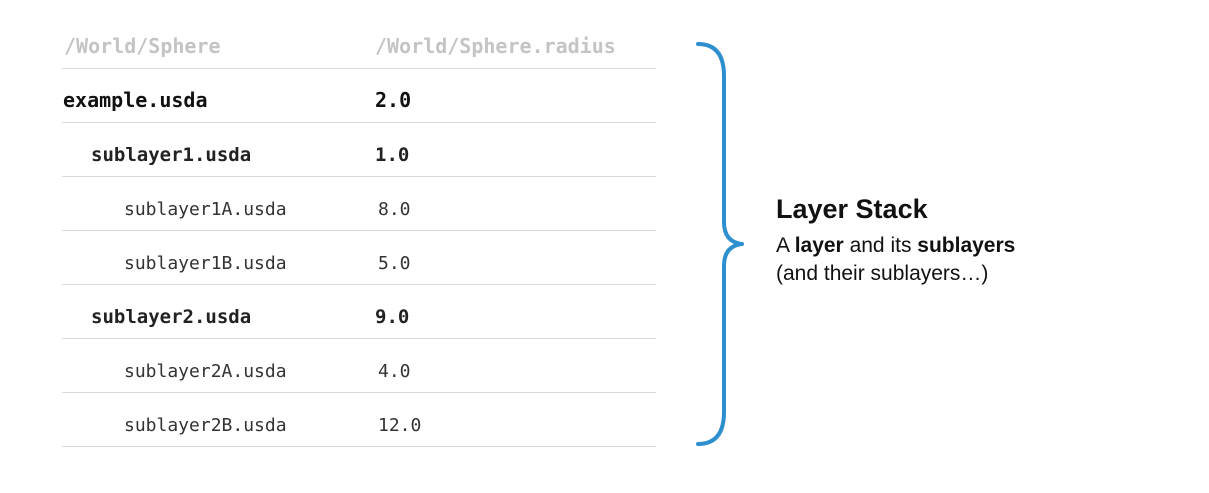 The image size is (1209, 493). I want to click on header-prim-path: /World/Sphere, so click(142, 46).